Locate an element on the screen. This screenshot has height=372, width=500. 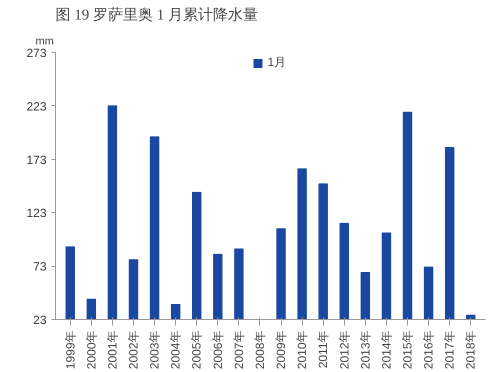
x-tick-label: 2004年 is located at coordinates (175, 350).